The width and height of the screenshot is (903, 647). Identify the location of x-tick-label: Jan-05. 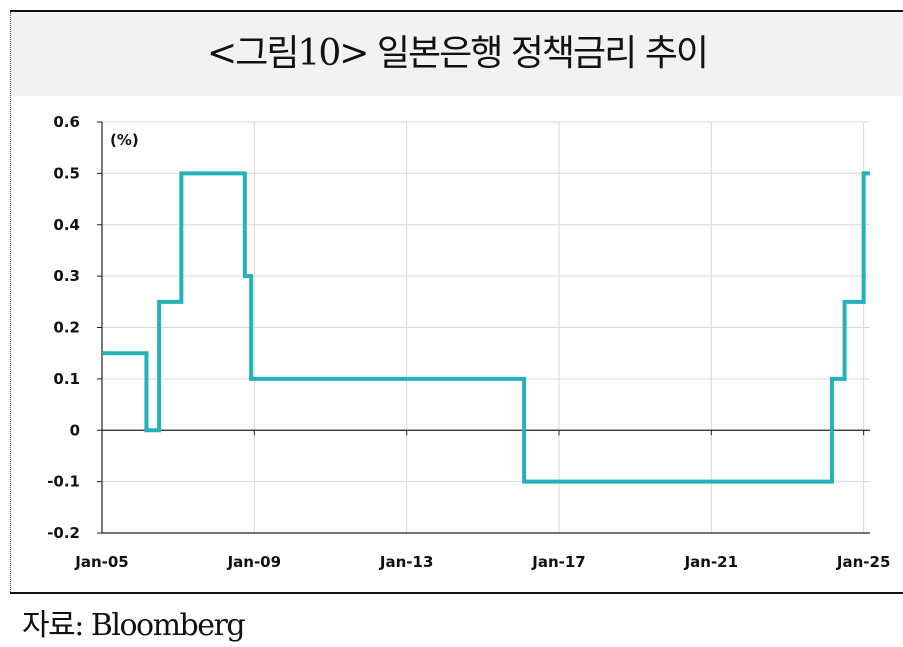
(101, 562).